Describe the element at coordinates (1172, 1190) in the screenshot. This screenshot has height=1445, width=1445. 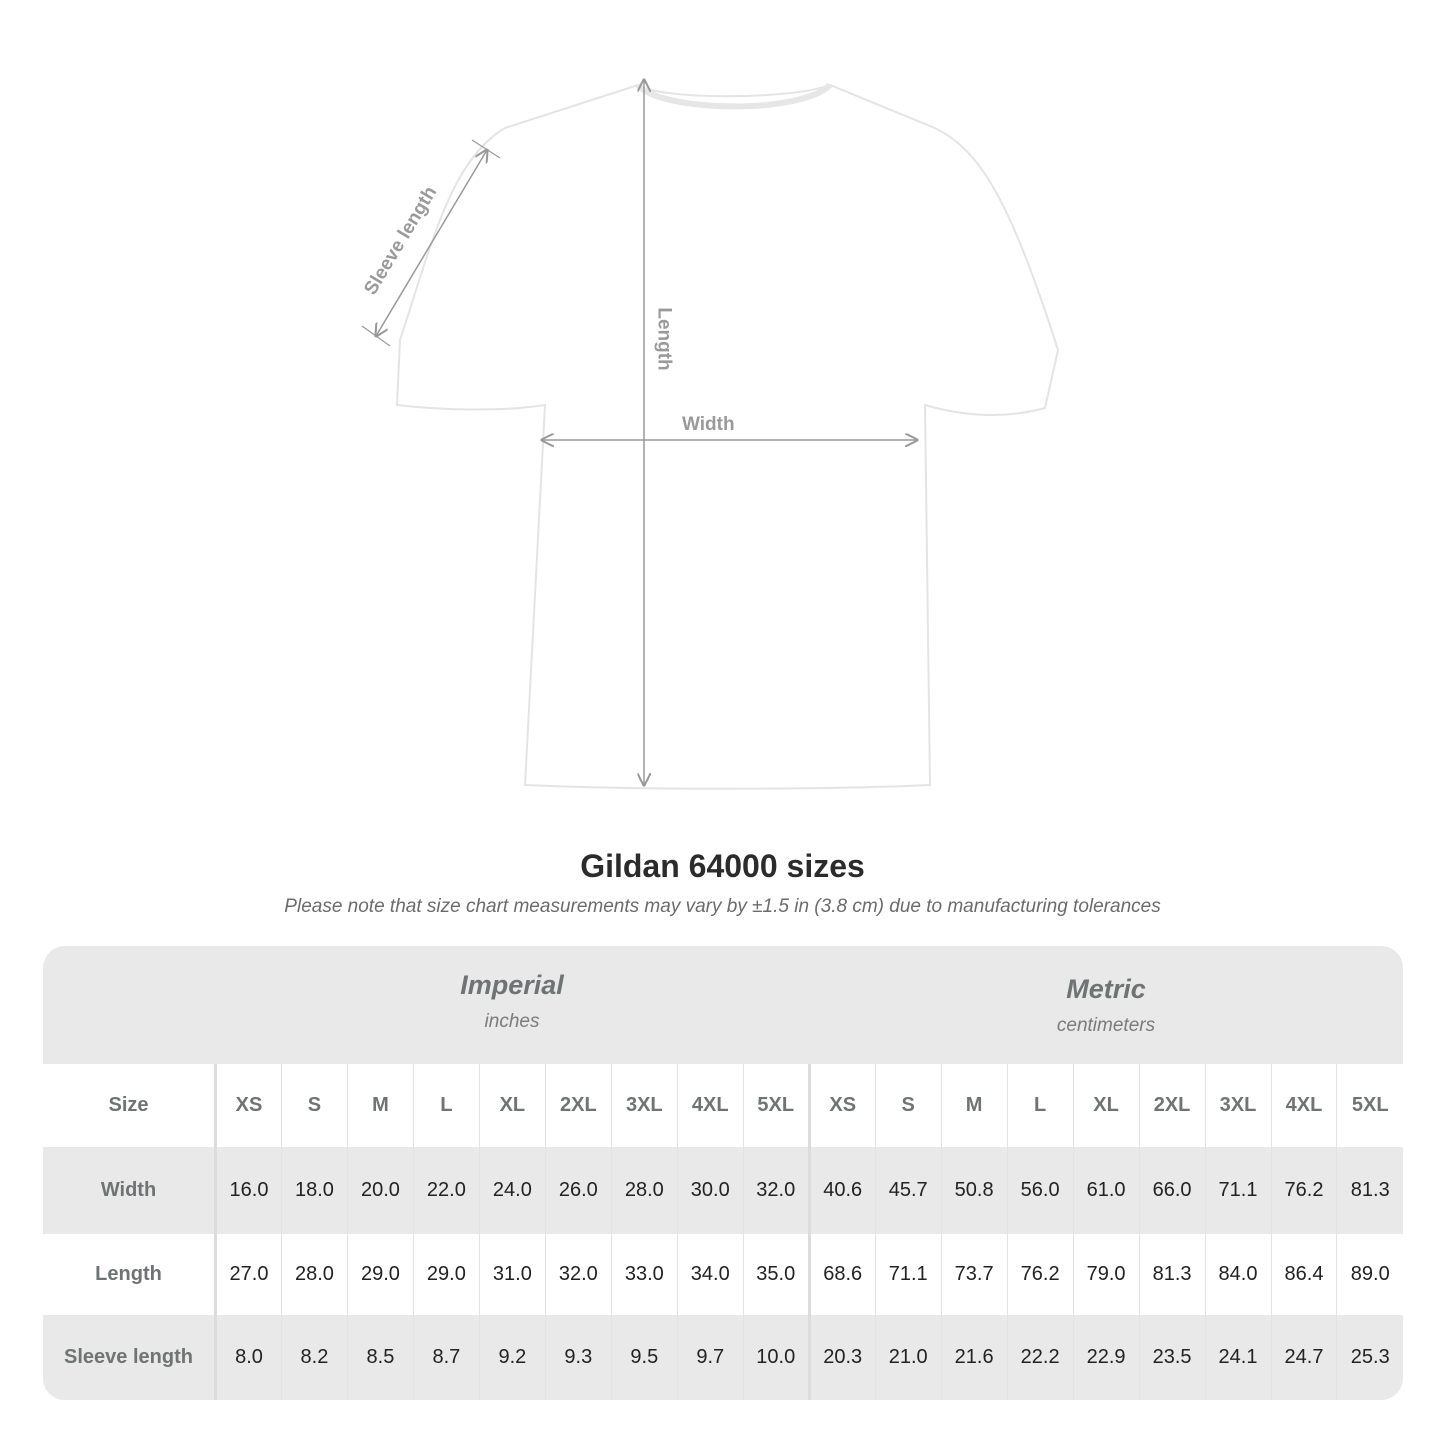
I see `metric-cell: 66.0` at that location.